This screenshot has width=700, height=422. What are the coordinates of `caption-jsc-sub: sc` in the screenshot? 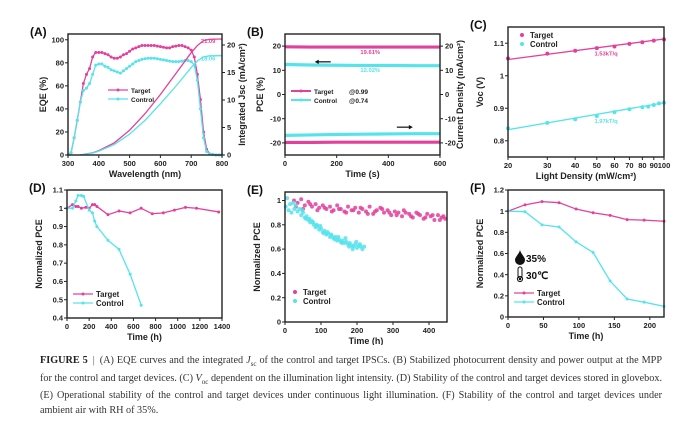 It's located at (253, 364).